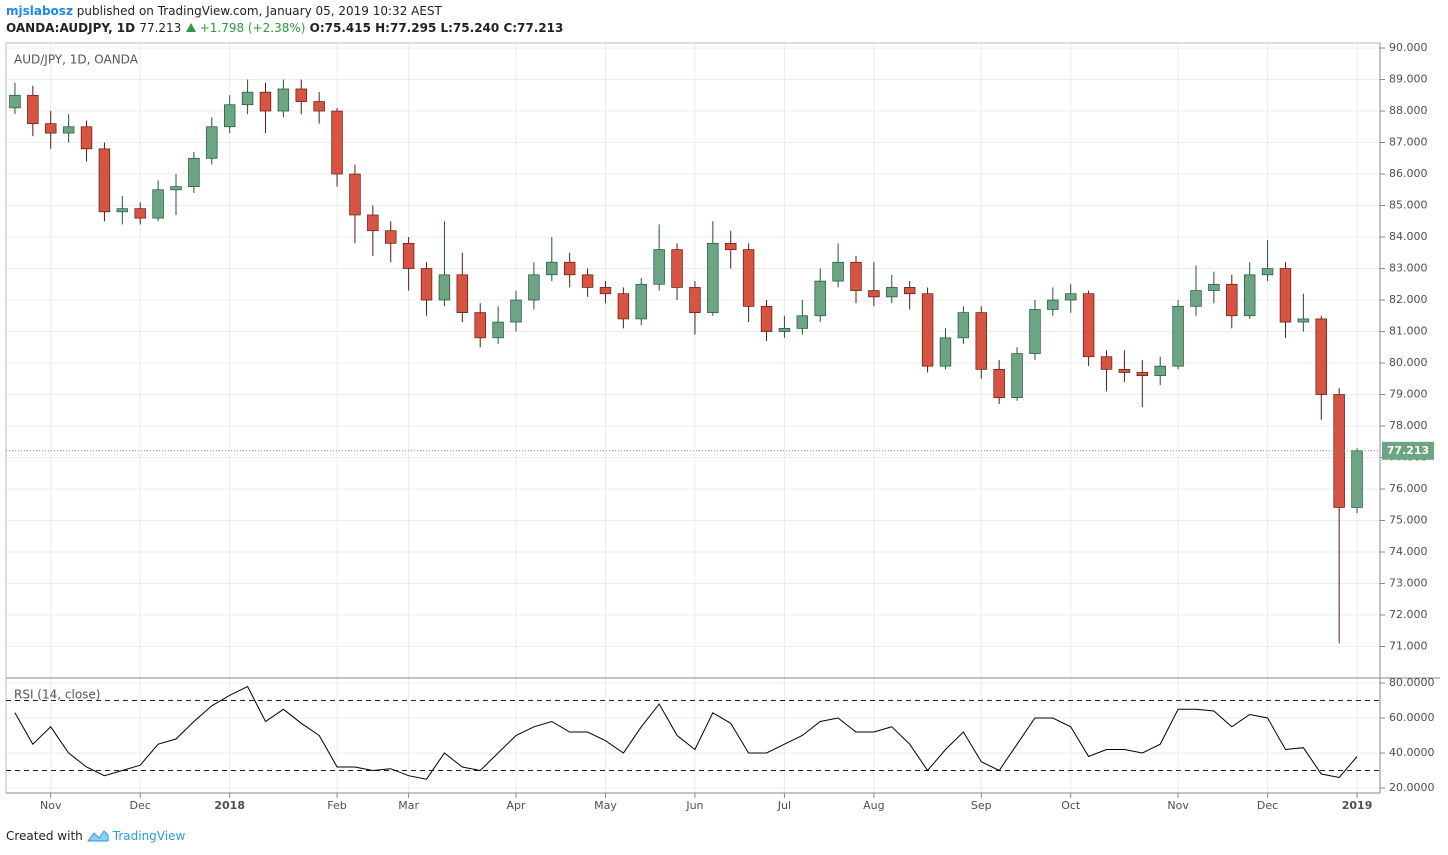 This screenshot has height=855, width=1448. What do you see at coordinates (605, 805) in the screenshot?
I see `x-tick-label: May` at bounding box center [605, 805].